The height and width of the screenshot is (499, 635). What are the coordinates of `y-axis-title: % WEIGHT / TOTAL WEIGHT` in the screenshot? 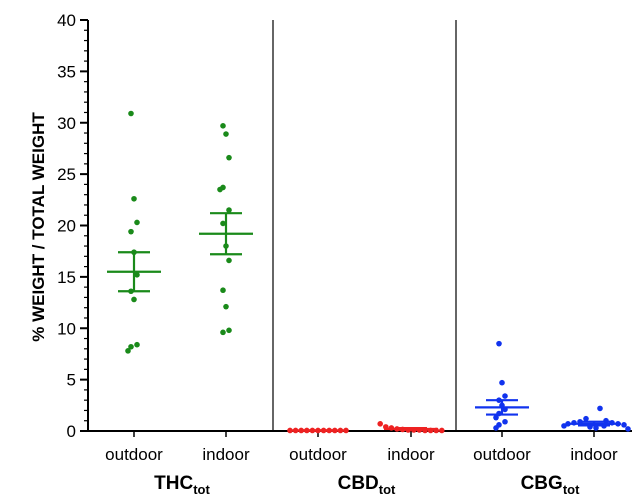 It's located at (38, 227).